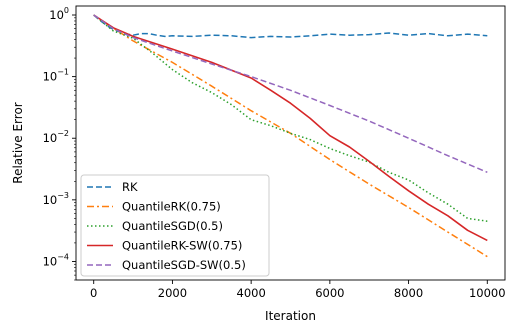  I want to click on x-tick-label: 0, so click(93, 293).